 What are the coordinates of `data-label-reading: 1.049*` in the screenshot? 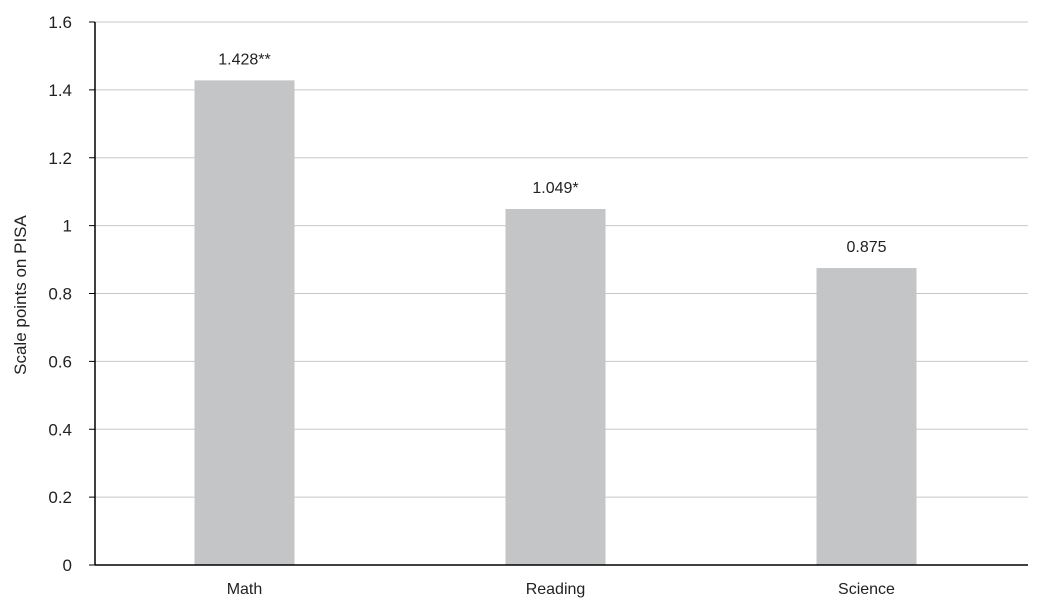 It's located at (555, 188).